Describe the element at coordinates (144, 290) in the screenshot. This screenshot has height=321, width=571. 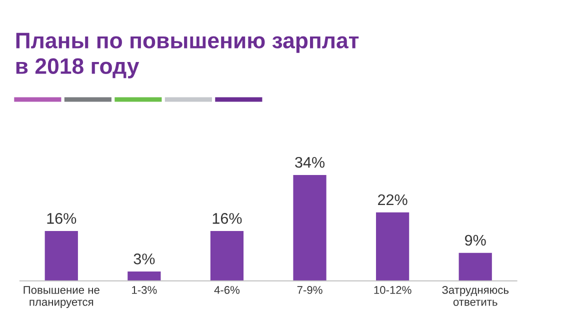
I see `x-tick-label: 1-3%` at that location.